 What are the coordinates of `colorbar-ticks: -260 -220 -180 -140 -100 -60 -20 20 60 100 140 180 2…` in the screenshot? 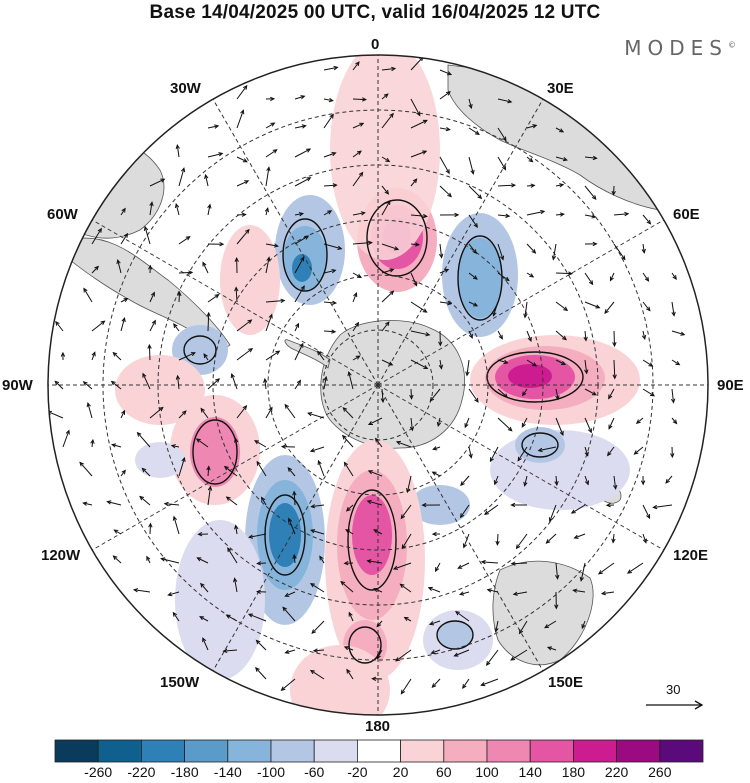 It's located at (375, 773).